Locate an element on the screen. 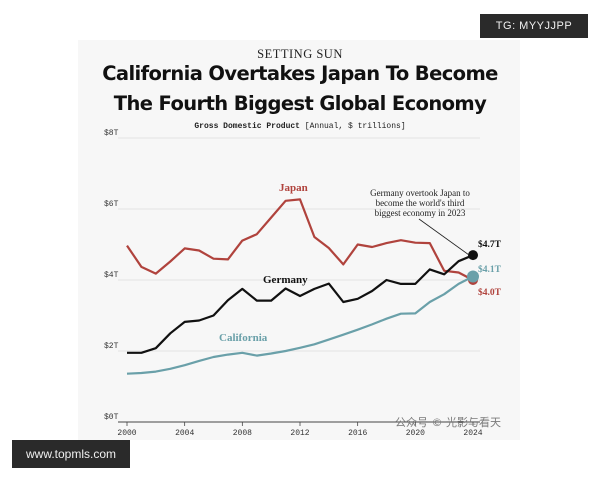 This screenshot has height=480, width=600. end-label-california: $4.1T is located at coordinates (490, 269).